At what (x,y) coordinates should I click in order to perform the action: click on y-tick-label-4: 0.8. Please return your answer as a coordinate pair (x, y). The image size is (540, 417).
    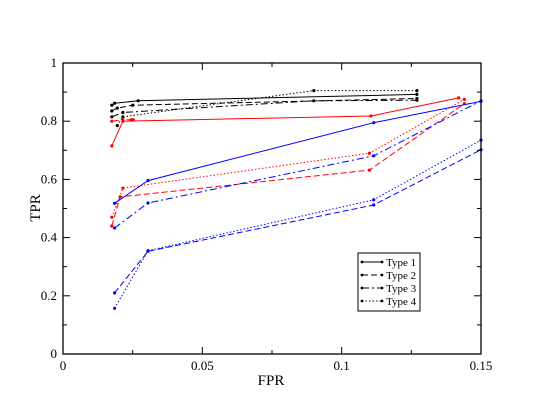
    Looking at the image, I should click on (49, 120).